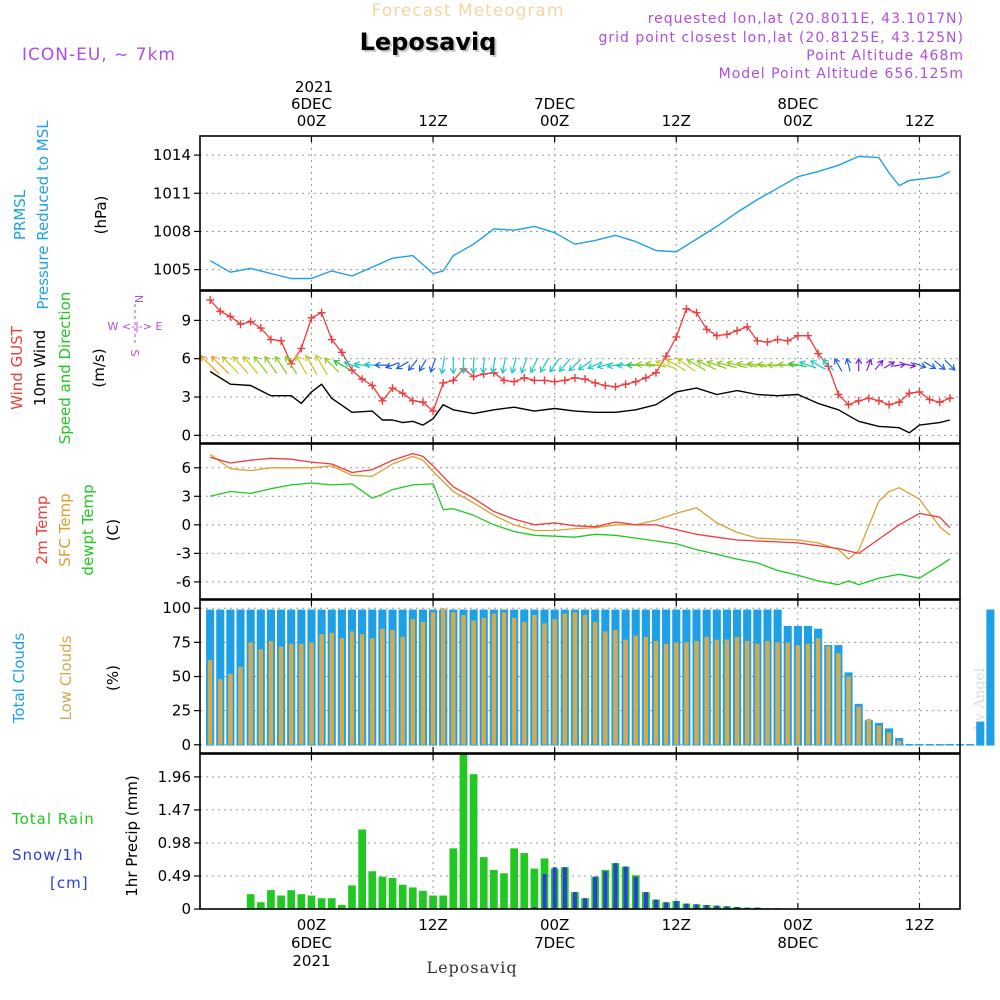 This screenshot has width=1000, height=1000. Describe the element at coordinates (113, 530) in the screenshot. I see `temp-unit: (C)` at that location.